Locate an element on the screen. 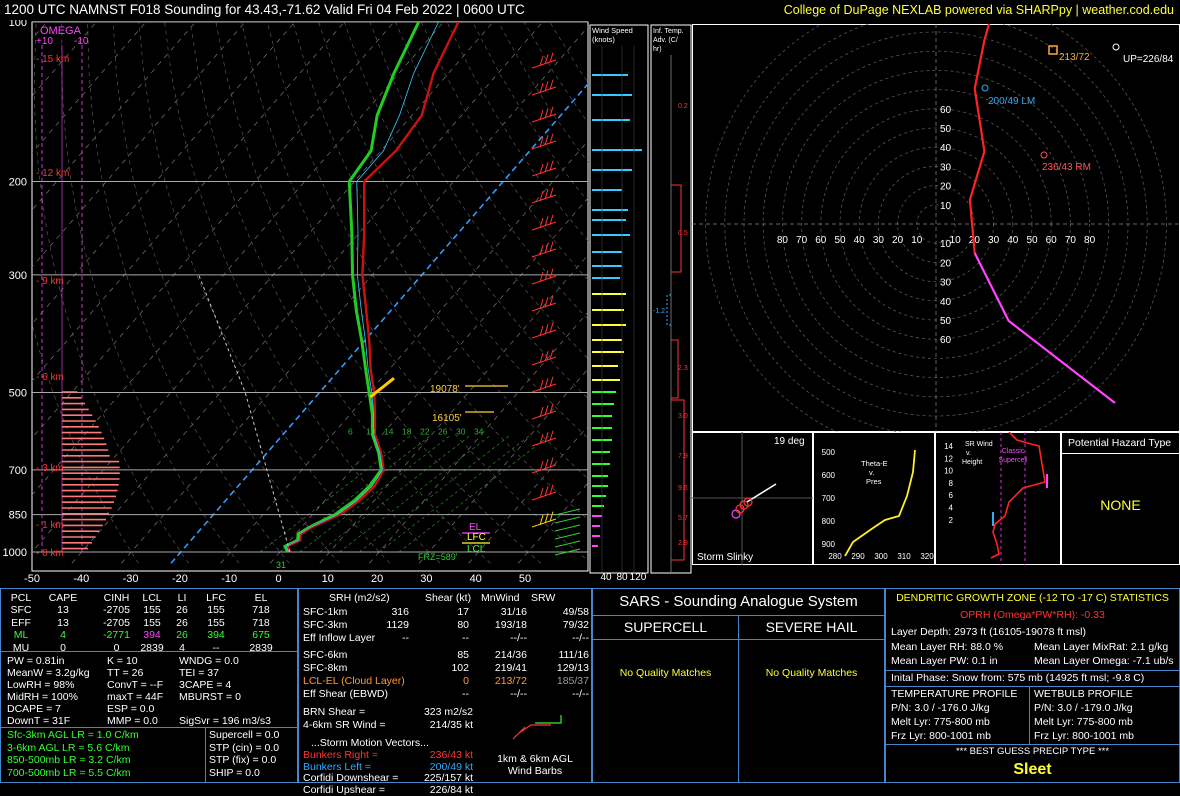  mixing-ratio-label: 14 is located at coordinates (389, 431).